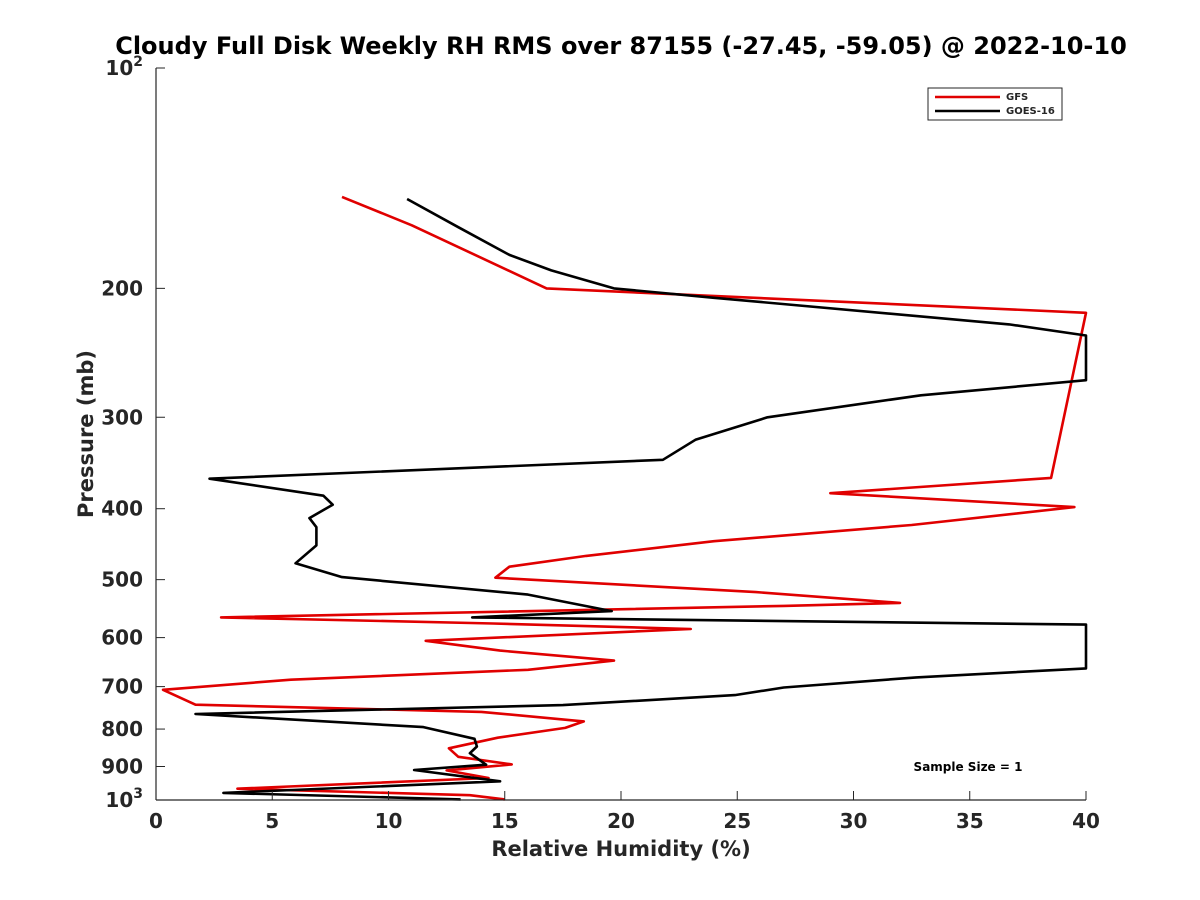 The height and width of the screenshot is (900, 1200). What do you see at coordinates (138, 62) in the screenshot?
I see `y-tick-exponent: 2` at bounding box center [138, 62].